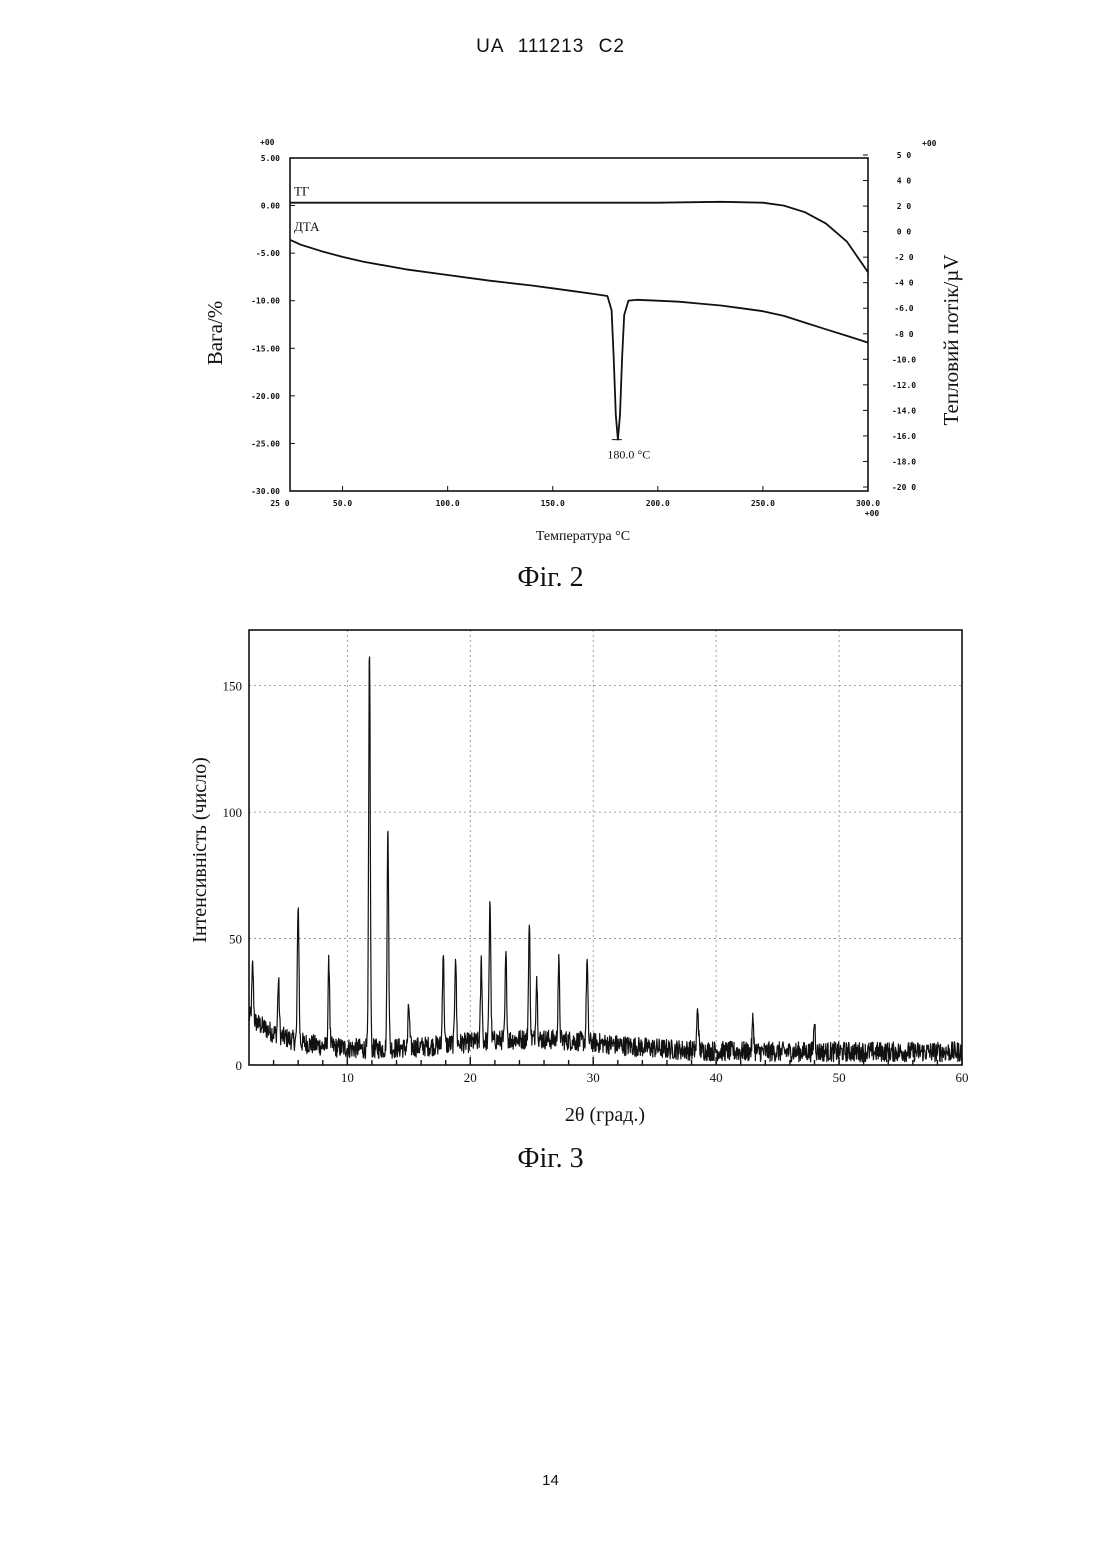 This screenshot has height=1557, width=1101. I want to click on y-right-tick-label: -4 0, so click(903, 283).